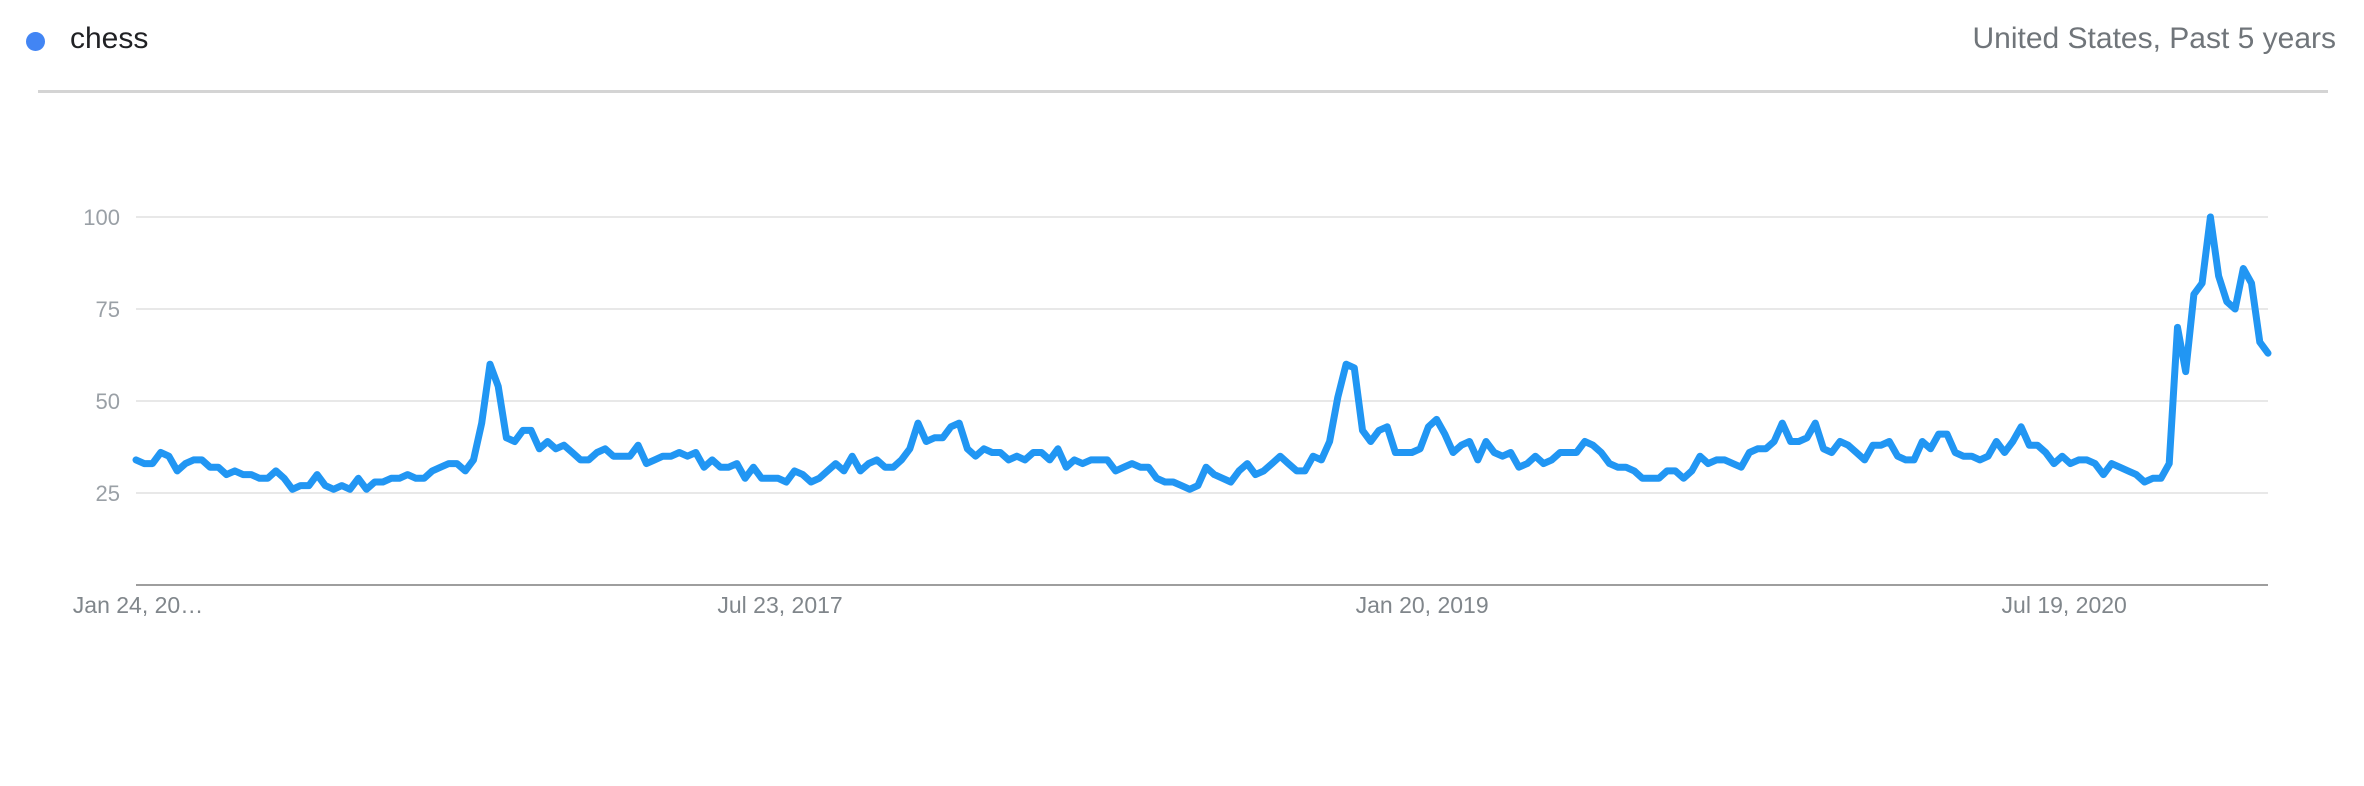 This screenshot has width=2364, height=786. Describe the element at coordinates (2064, 605) in the screenshot. I see `x-tick-label: Jul 19, 2020` at that location.